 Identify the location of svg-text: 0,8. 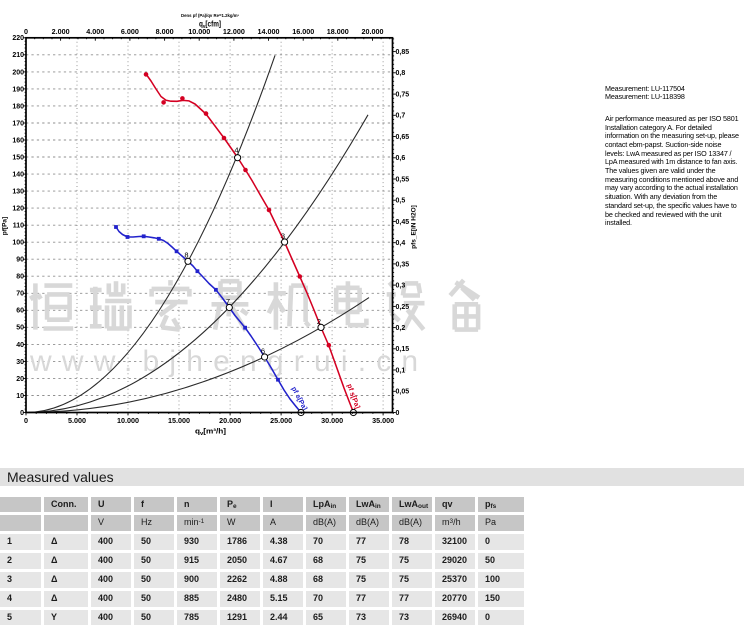
(401, 73).